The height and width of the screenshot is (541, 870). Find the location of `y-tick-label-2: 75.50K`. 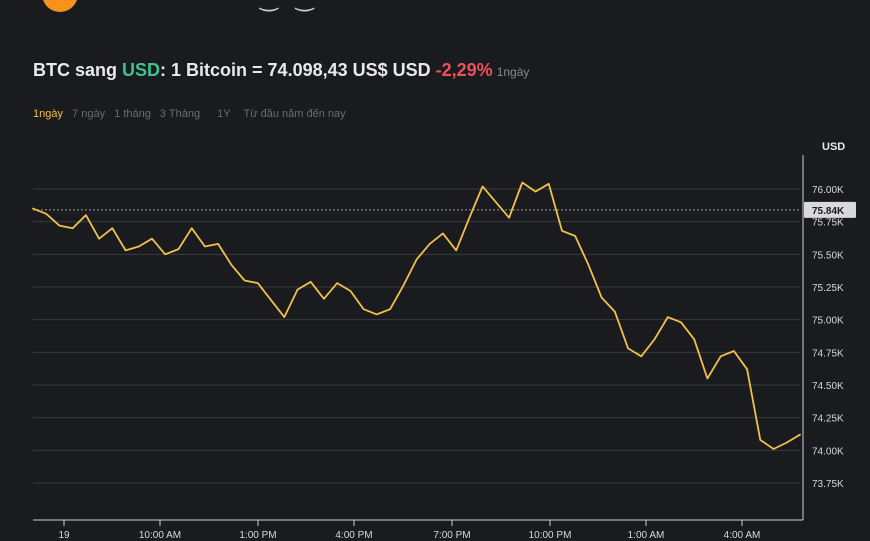

y-tick-label-2: 75.50K is located at coordinates (828, 255).